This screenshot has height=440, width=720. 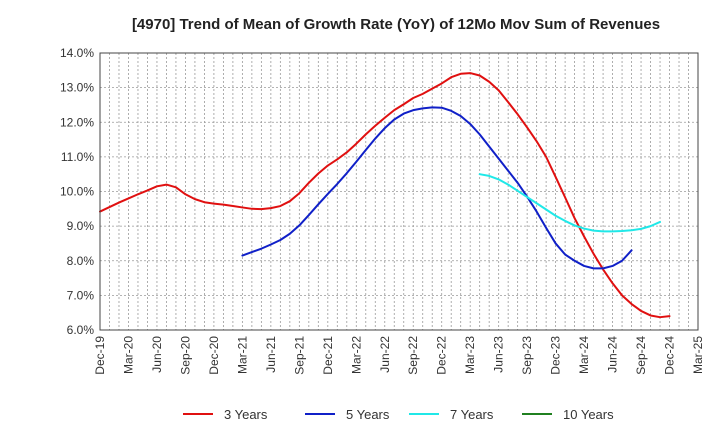 What do you see at coordinates (299, 355) in the screenshot?
I see `x-tick-label: Sep-21` at bounding box center [299, 355].